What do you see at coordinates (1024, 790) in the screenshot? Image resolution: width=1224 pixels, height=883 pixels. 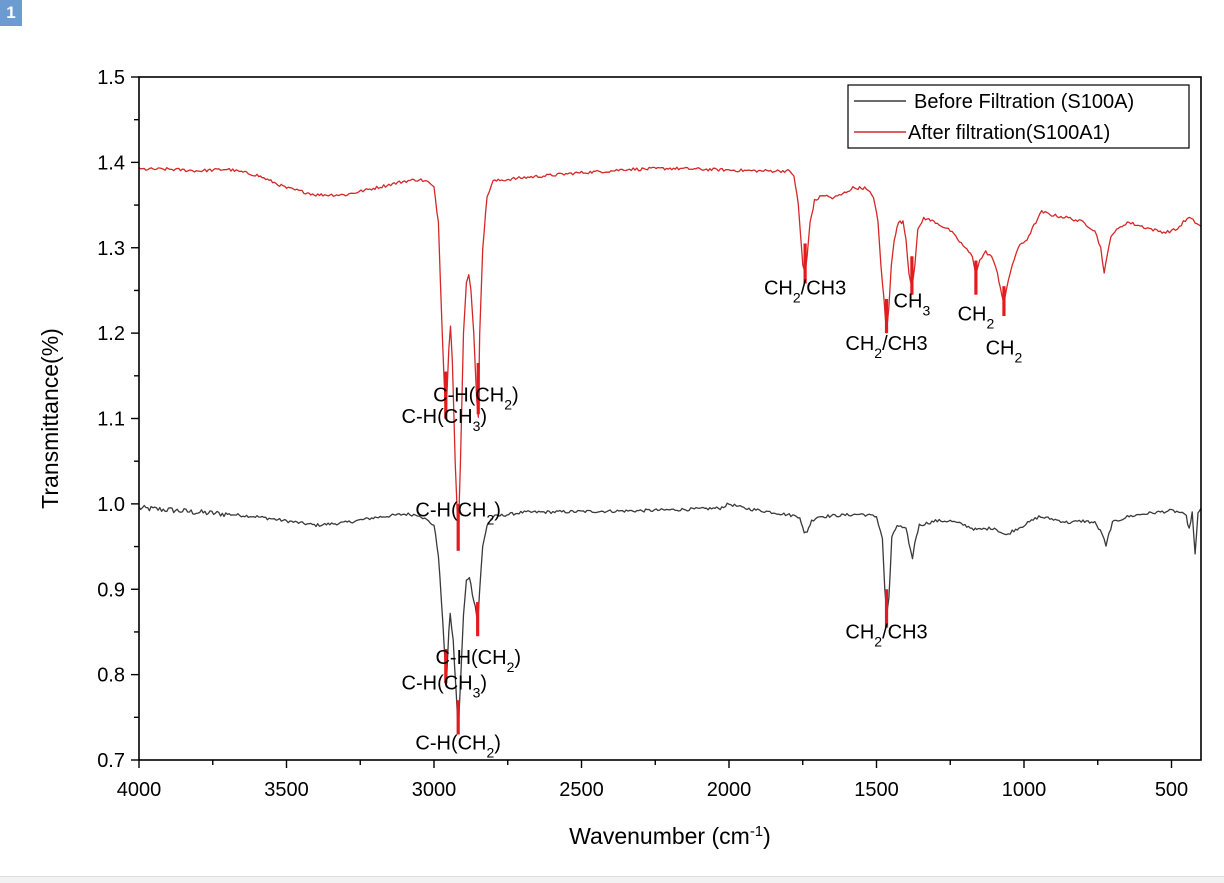 I see `x-tick-label: 1000` at bounding box center [1024, 790].